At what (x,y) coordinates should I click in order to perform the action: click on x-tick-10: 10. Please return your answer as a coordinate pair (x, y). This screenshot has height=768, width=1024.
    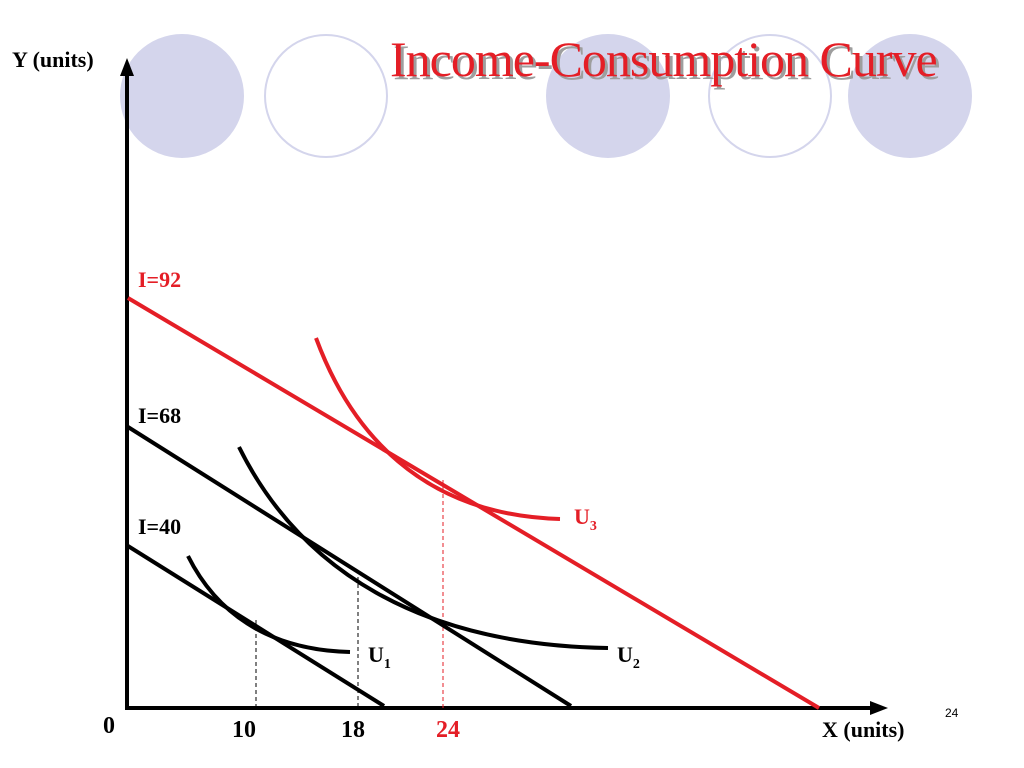
    Looking at the image, I should click on (244, 730).